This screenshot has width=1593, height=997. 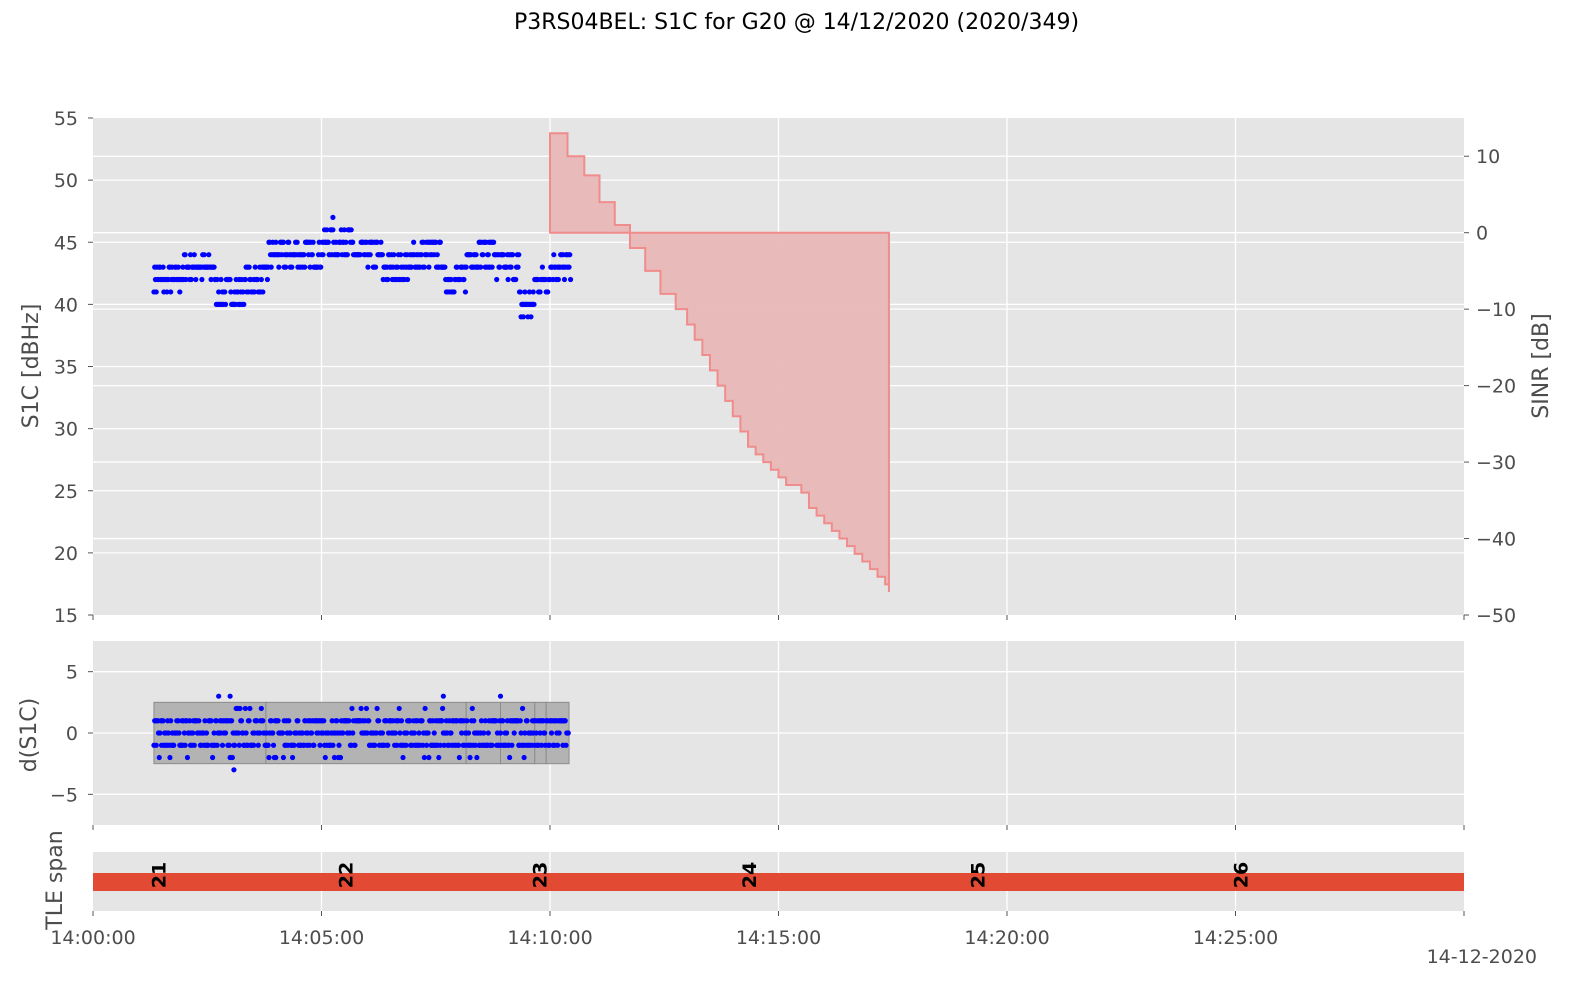 I want to click on x-tick-label: 14:00:00, so click(x=92, y=938).